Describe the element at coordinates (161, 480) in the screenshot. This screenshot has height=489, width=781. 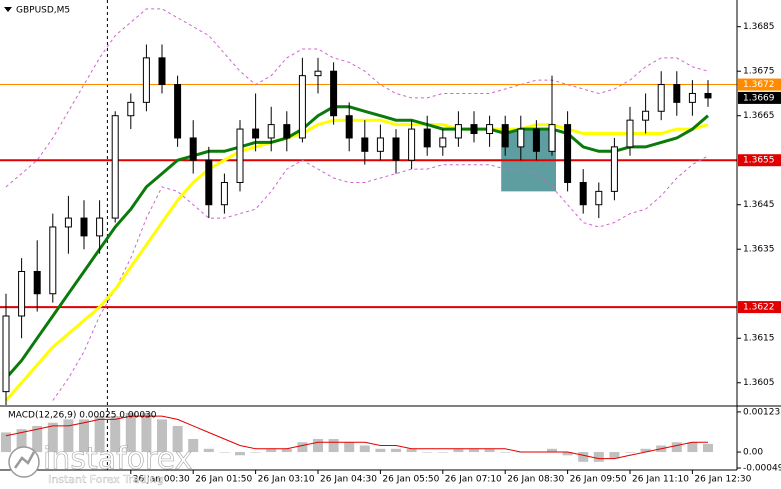
I see `x-tick-label: 26 Jan 00:30` at that location.